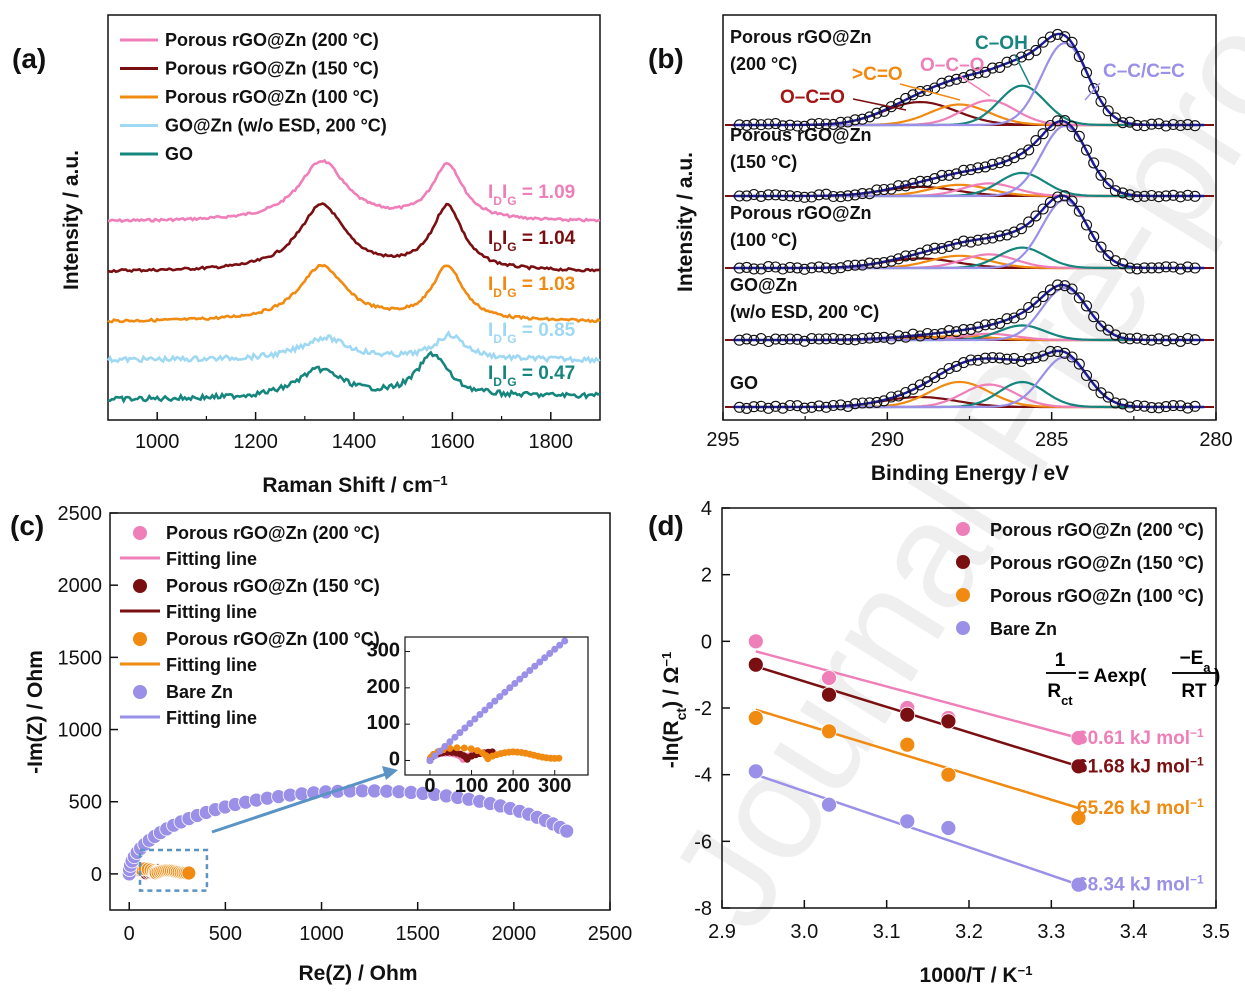 The height and width of the screenshot is (1007, 1245). I want to click on panel-d-ea-label-part: kJ mol, so click(1157, 808).